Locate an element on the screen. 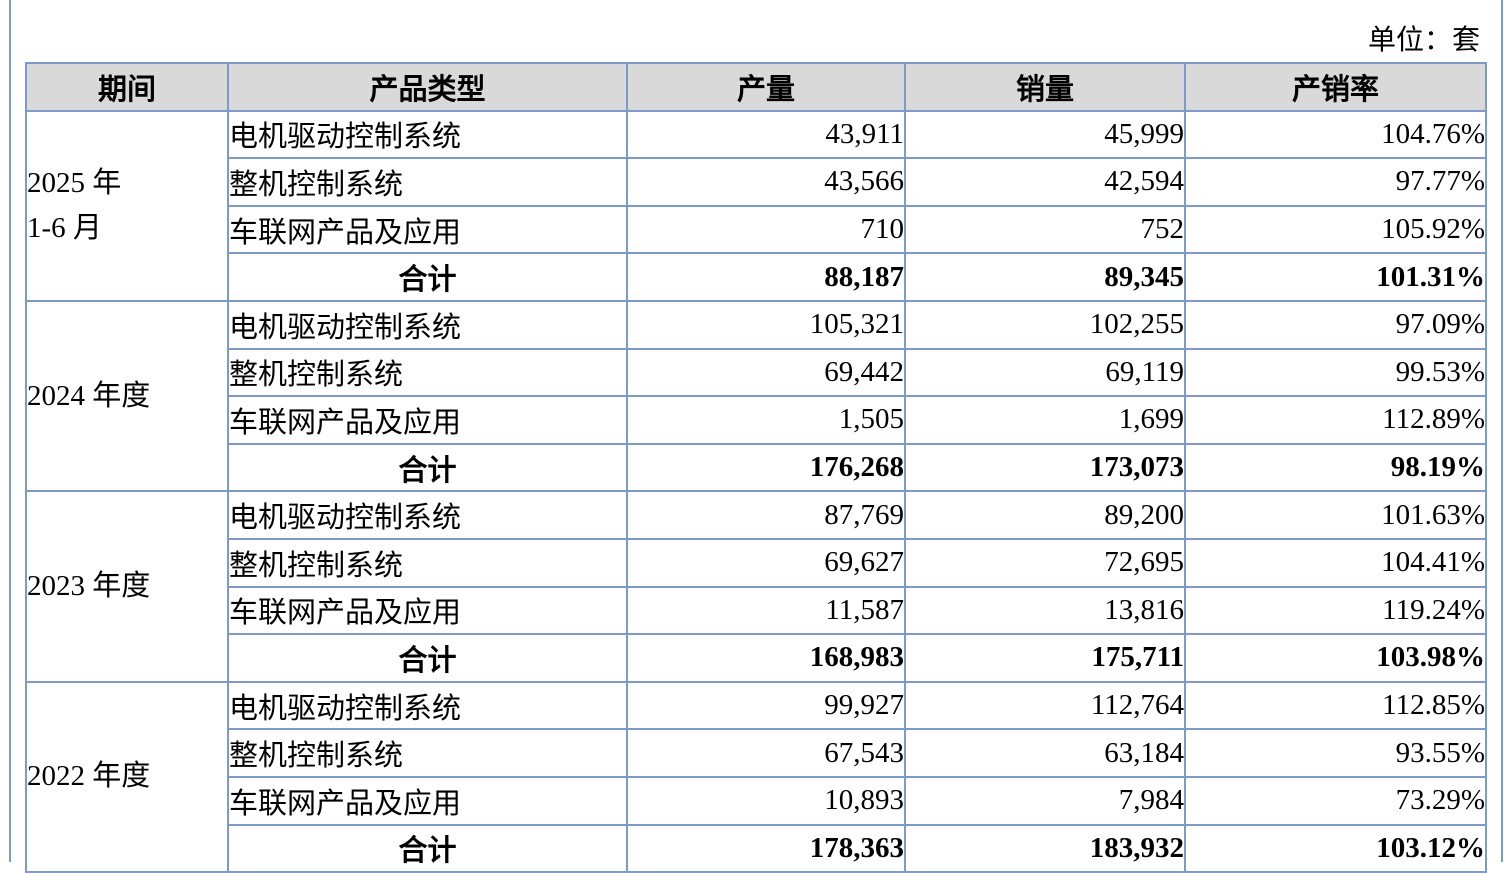 The height and width of the screenshot is (873, 1506). sales-cell: 183,932 is located at coordinates (1045, 848).